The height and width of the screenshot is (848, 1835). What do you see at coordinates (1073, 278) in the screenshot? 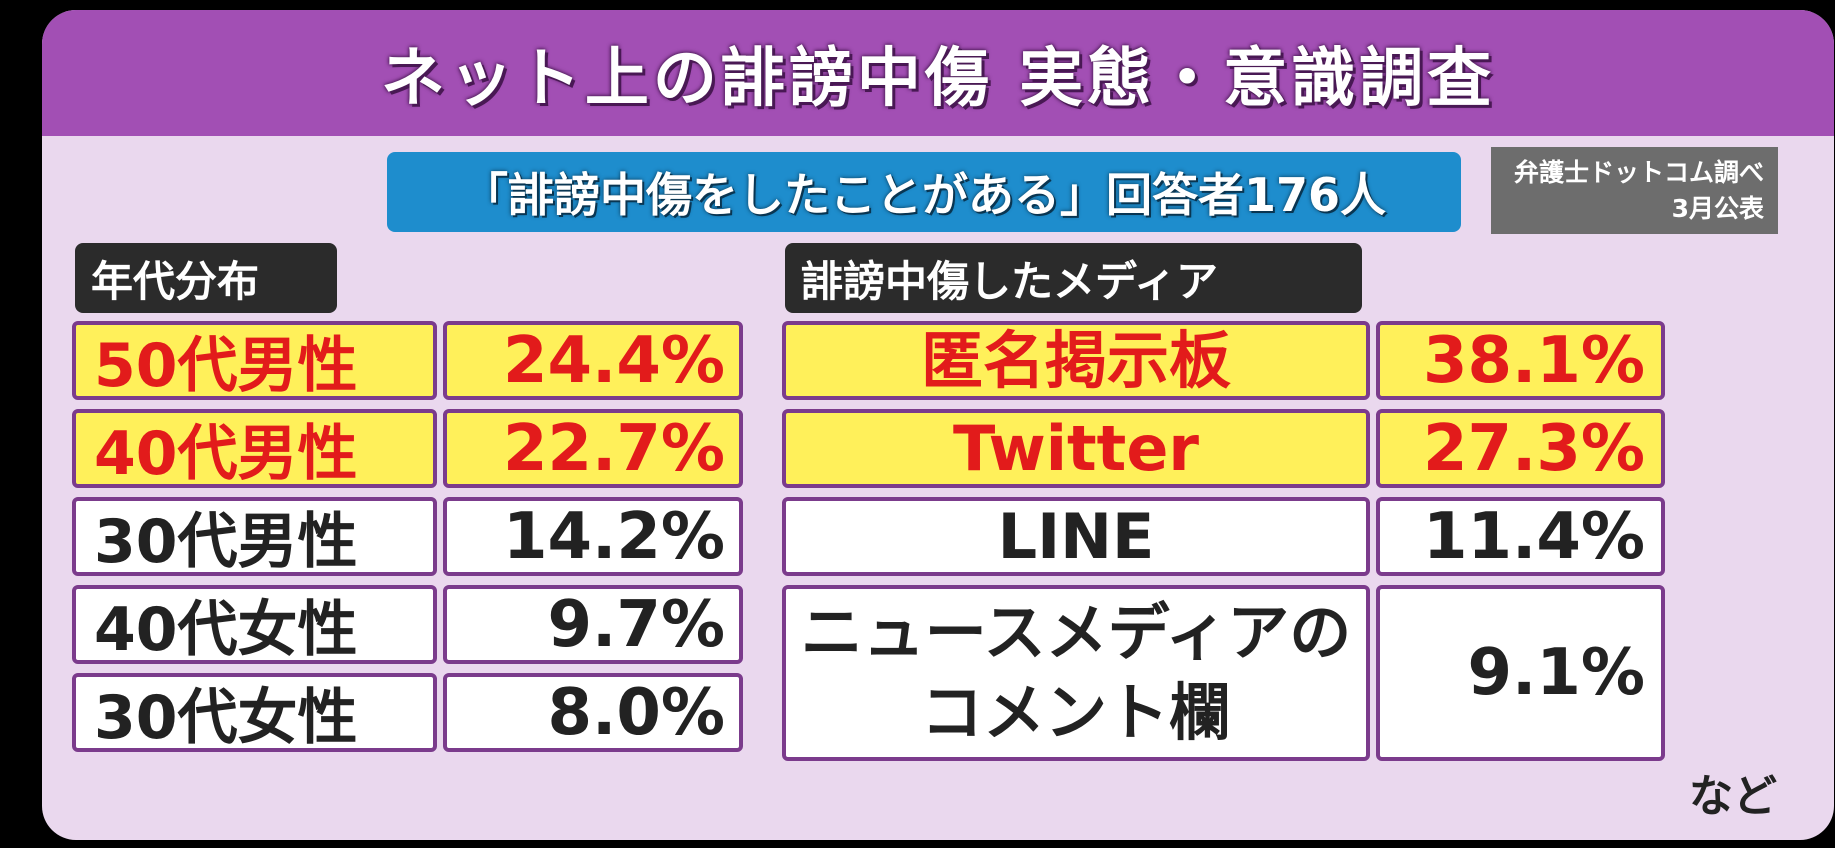
I see `media-section-label: 誹謗中傷したメディア` at bounding box center [1073, 278].